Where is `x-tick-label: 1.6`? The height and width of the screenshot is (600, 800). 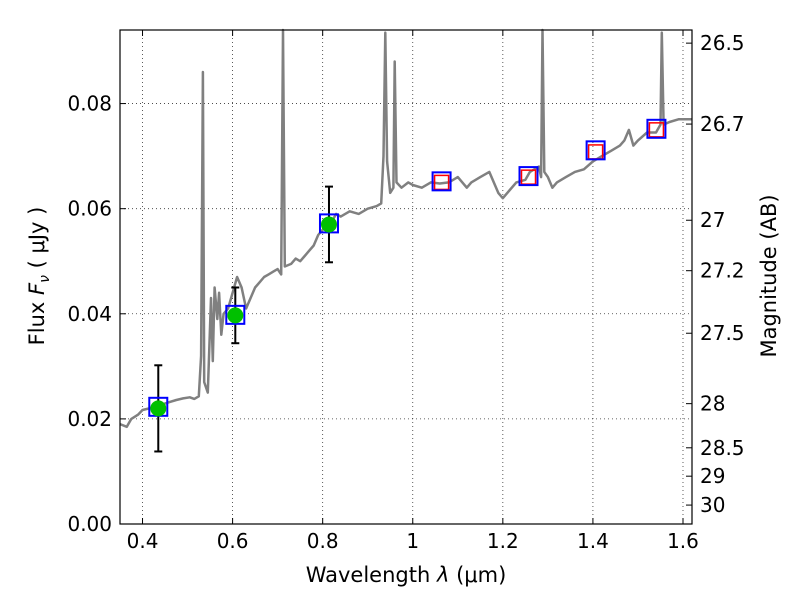 x-tick-label: 1.6 is located at coordinates (683, 541).